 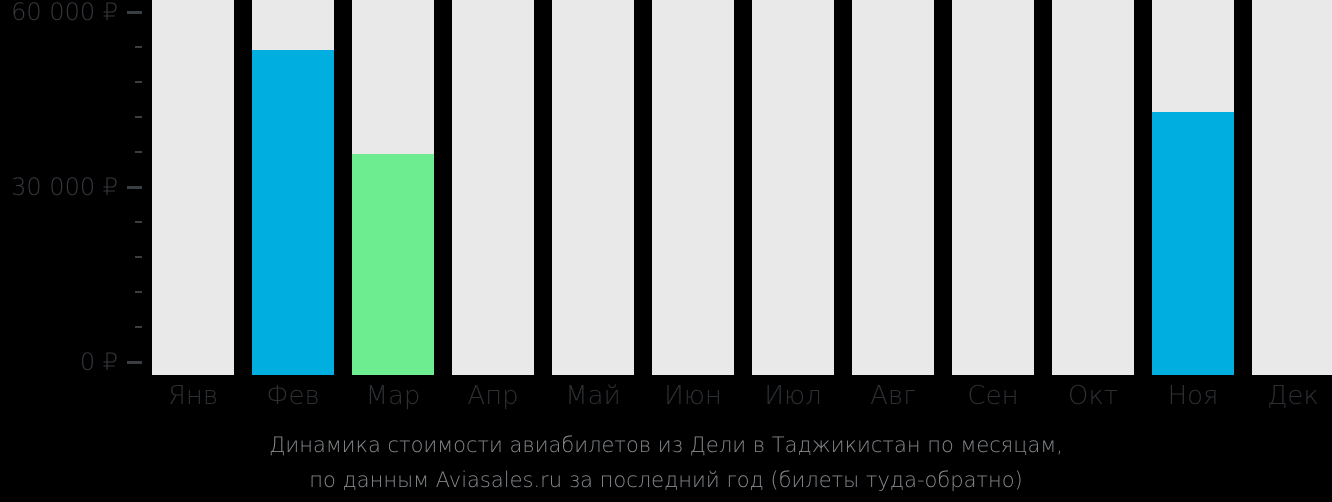 What do you see at coordinates (993, 187) in the screenshot?
I see `column-sep` at bounding box center [993, 187].